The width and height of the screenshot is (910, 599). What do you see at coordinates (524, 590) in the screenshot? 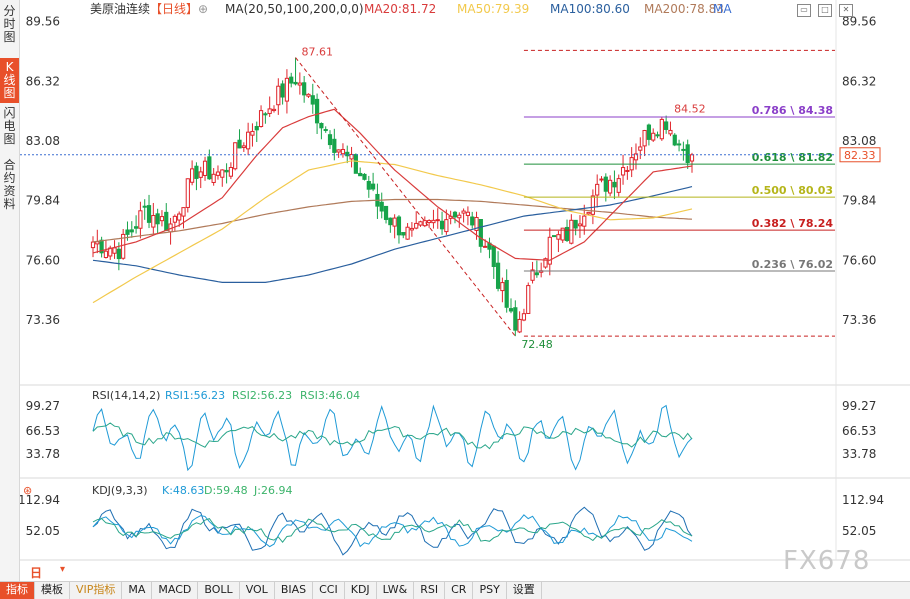
I see `indicator-tab-: 设置` at bounding box center [524, 590].